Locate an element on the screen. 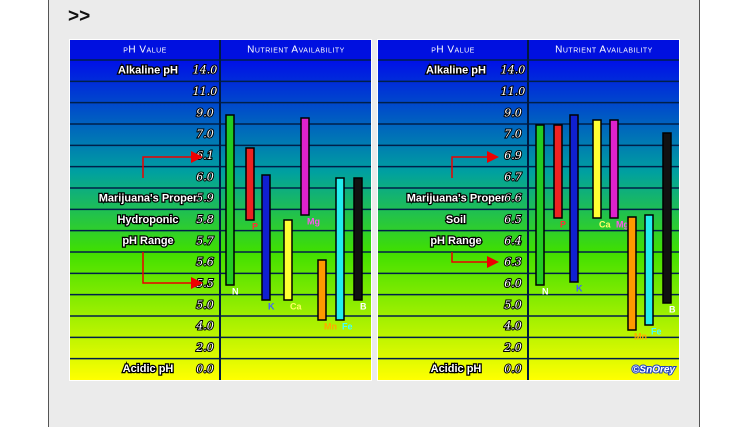 This screenshot has width=750, height=427. row-value: 5.9 is located at coordinates (205, 198).